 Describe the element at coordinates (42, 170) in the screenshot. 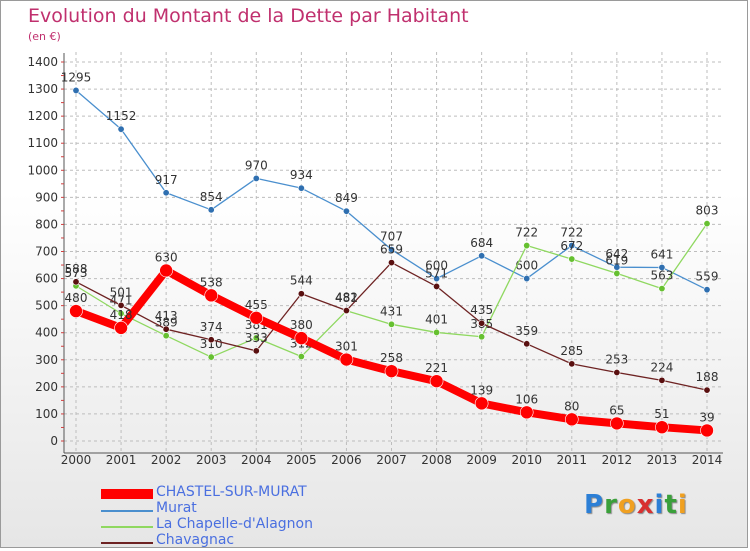

I see `y-tick-label: 1000` at that location.